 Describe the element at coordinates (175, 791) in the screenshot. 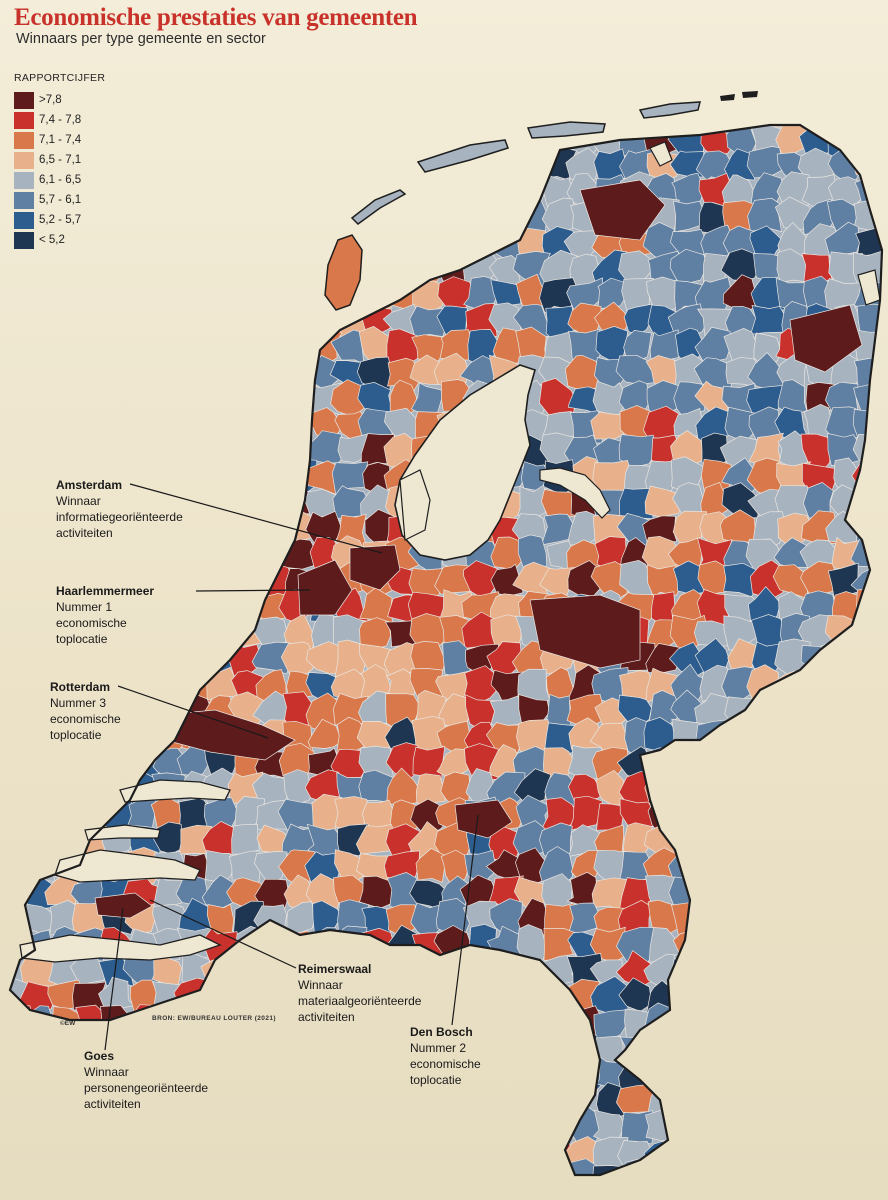

I see `haringvliet` at that location.